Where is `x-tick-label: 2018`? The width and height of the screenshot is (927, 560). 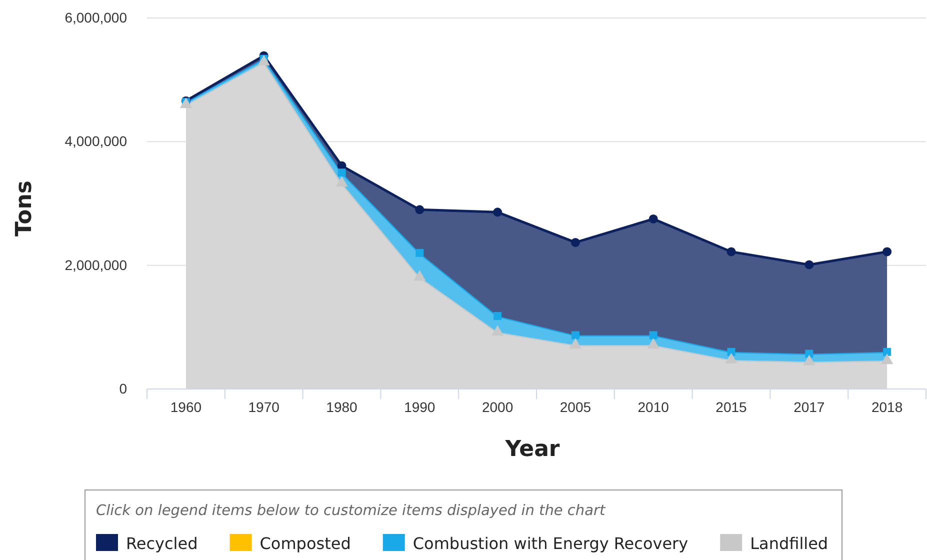
x-tick-label: 2018 is located at coordinates (887, 406).